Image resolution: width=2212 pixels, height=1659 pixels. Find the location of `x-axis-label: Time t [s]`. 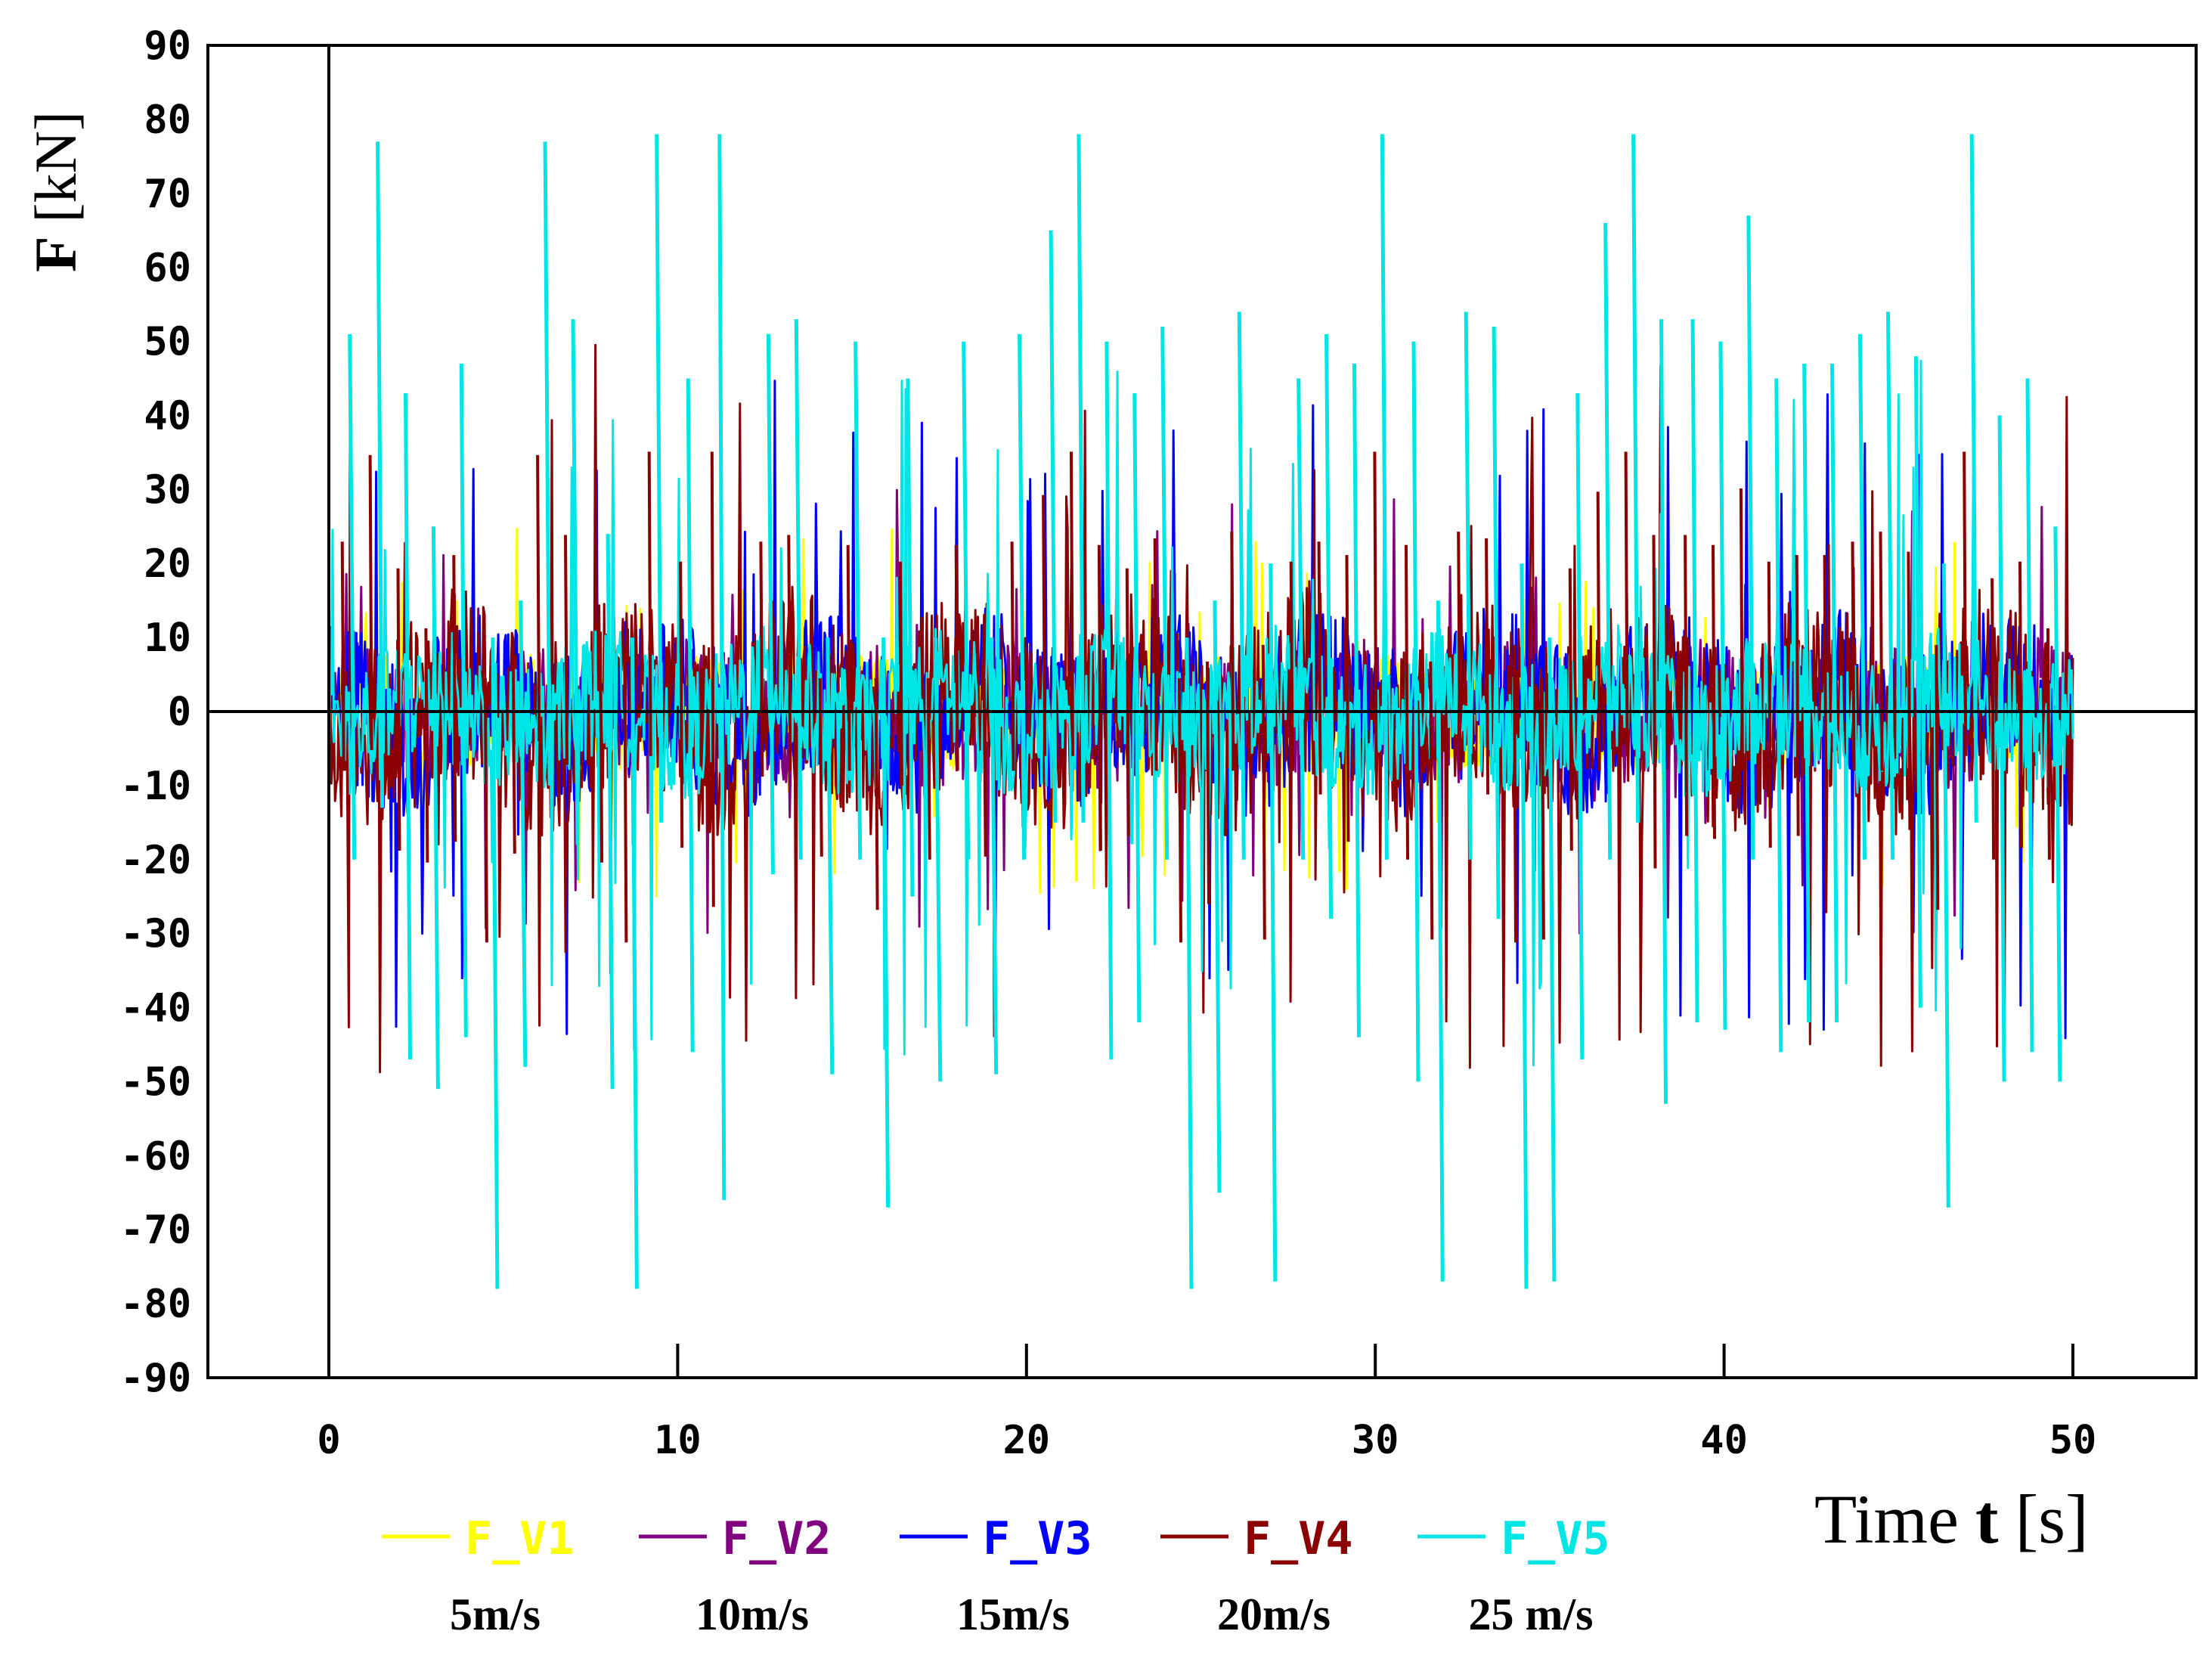

x-axis-label: Time t [s] is located at coordinates (1951, 1519).